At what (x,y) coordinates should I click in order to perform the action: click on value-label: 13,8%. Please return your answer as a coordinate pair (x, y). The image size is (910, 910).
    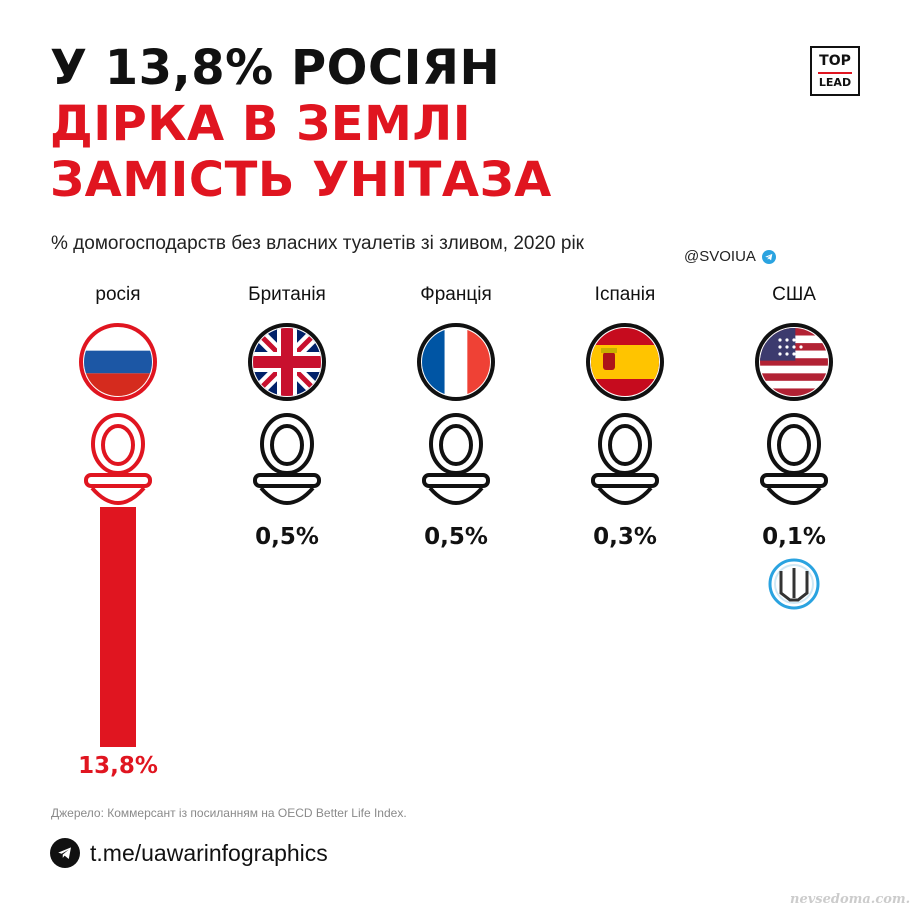
    Looking at the image, I should click on (118, 766).